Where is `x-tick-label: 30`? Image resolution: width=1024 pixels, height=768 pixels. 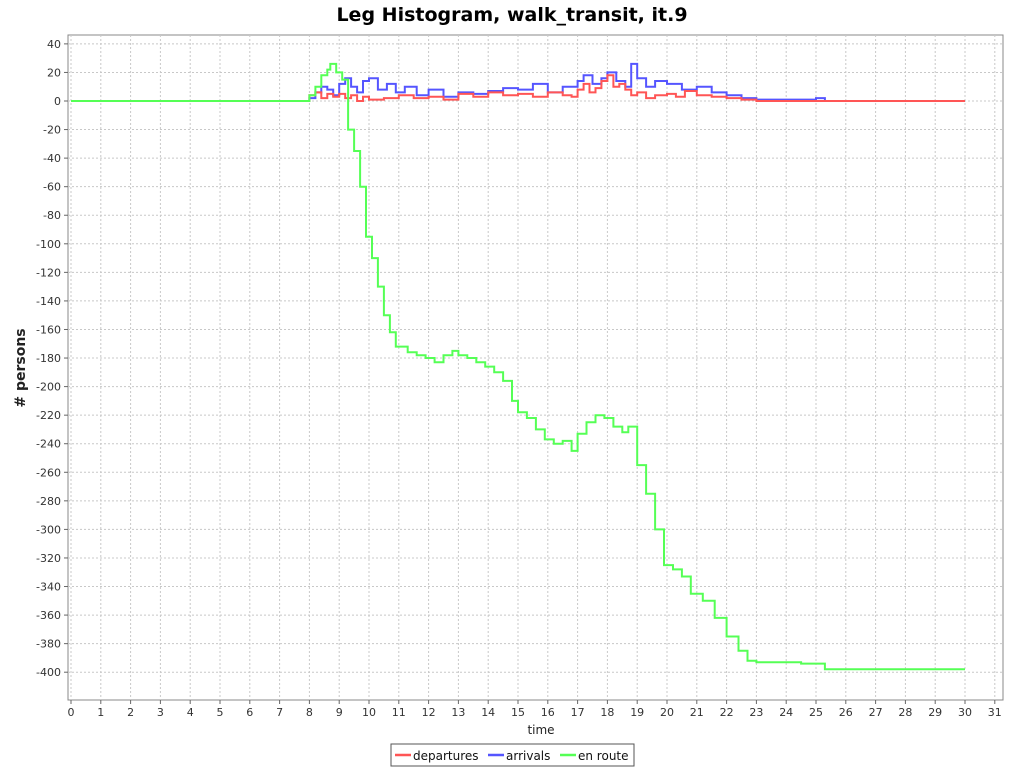 x-tick-label: 30 is located at coordinates (965, 712).